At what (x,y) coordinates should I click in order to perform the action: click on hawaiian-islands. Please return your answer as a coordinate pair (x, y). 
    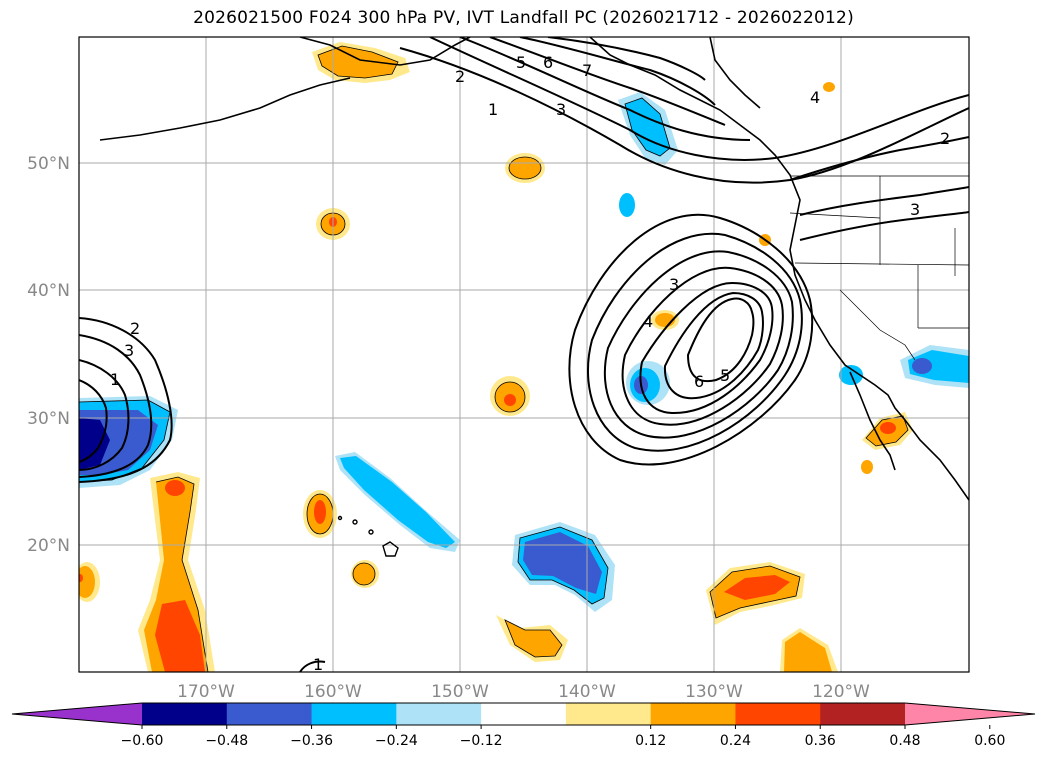
    Looking at the image, I should click on (368, 536).